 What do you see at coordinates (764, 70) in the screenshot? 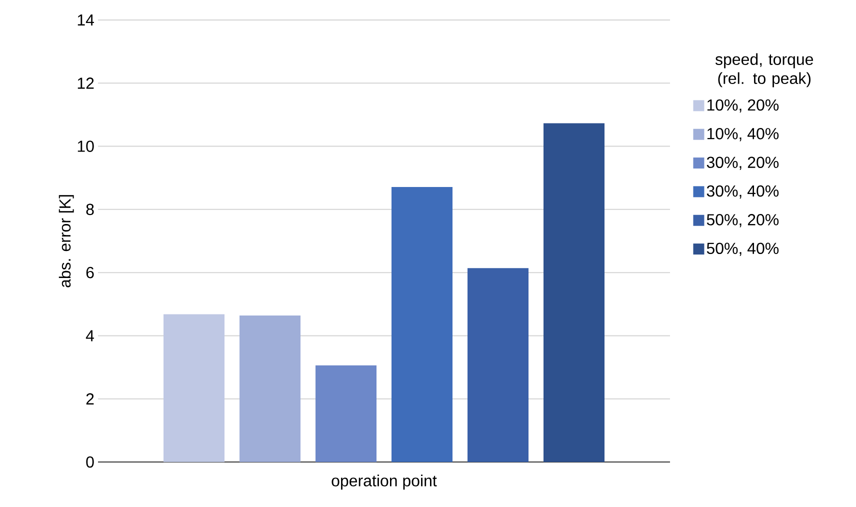
I see `legend-title: speed, torque (rel. to peak)` at bounding box center [764, 70].